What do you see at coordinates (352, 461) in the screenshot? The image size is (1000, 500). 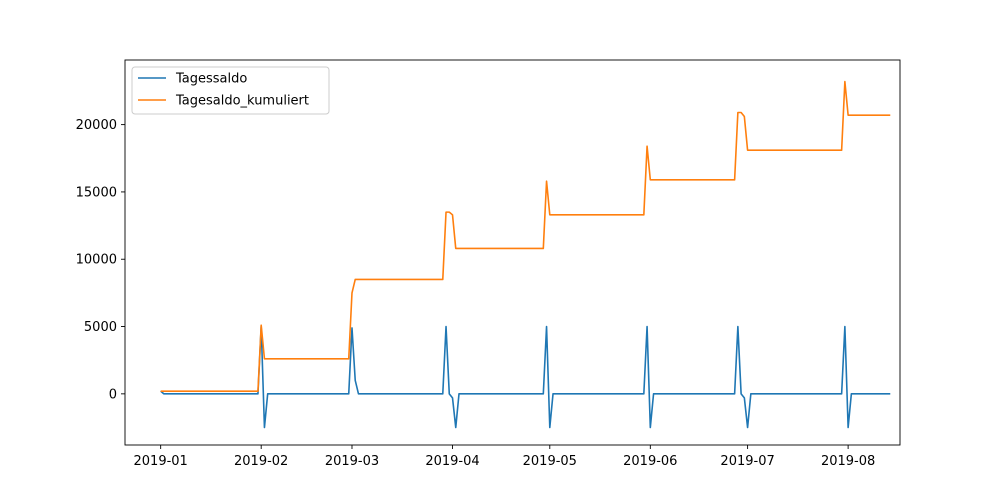 I see `x-tick-label: 2019-03` at bounding box center [352, 461].